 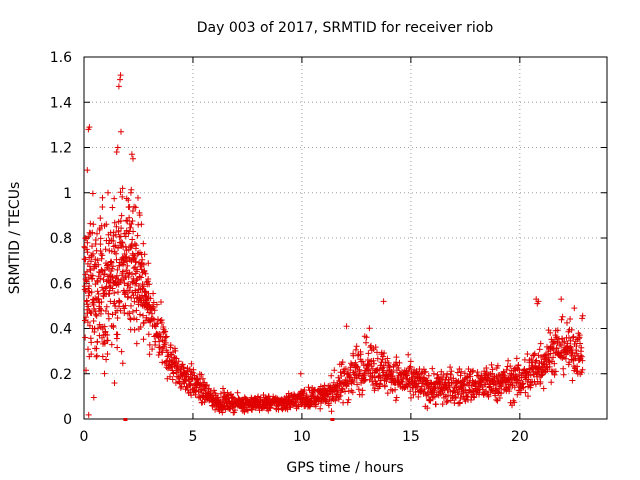 What do you see at coordinates (61, 375) in the screenshot?
I see `y-tick-label: 0.2` at bounding box center [61, 375].